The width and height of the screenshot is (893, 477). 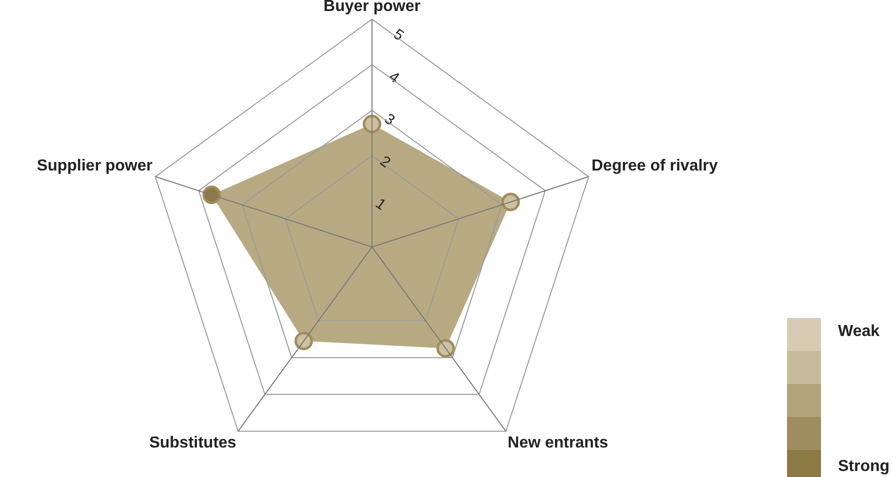 I want to click on y-tick-label: 2, so click(x=385, y=162).